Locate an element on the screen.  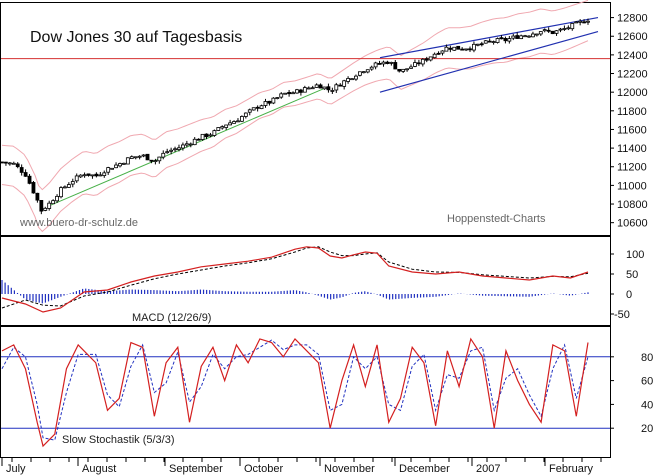
macd-signal-line is located at coordinates (295, 277).